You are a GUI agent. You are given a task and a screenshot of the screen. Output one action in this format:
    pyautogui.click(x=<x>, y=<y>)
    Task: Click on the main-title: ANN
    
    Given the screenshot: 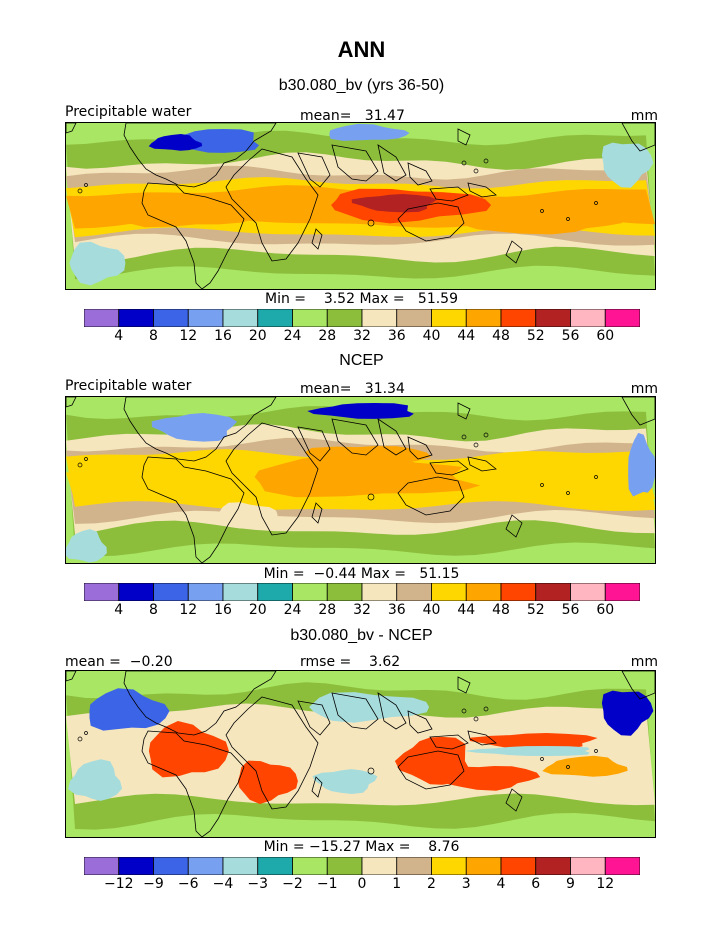 What is the action you would take?
    pyautogui.click(x=361, y=49)
    